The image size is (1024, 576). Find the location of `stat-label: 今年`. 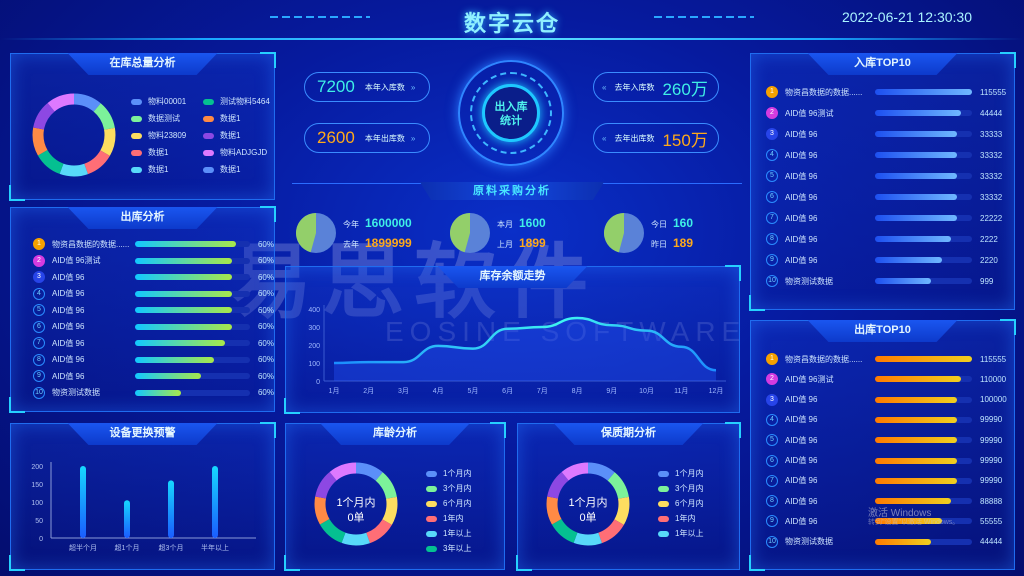

stat-label: 今年 is located at coordinates (351, 224).